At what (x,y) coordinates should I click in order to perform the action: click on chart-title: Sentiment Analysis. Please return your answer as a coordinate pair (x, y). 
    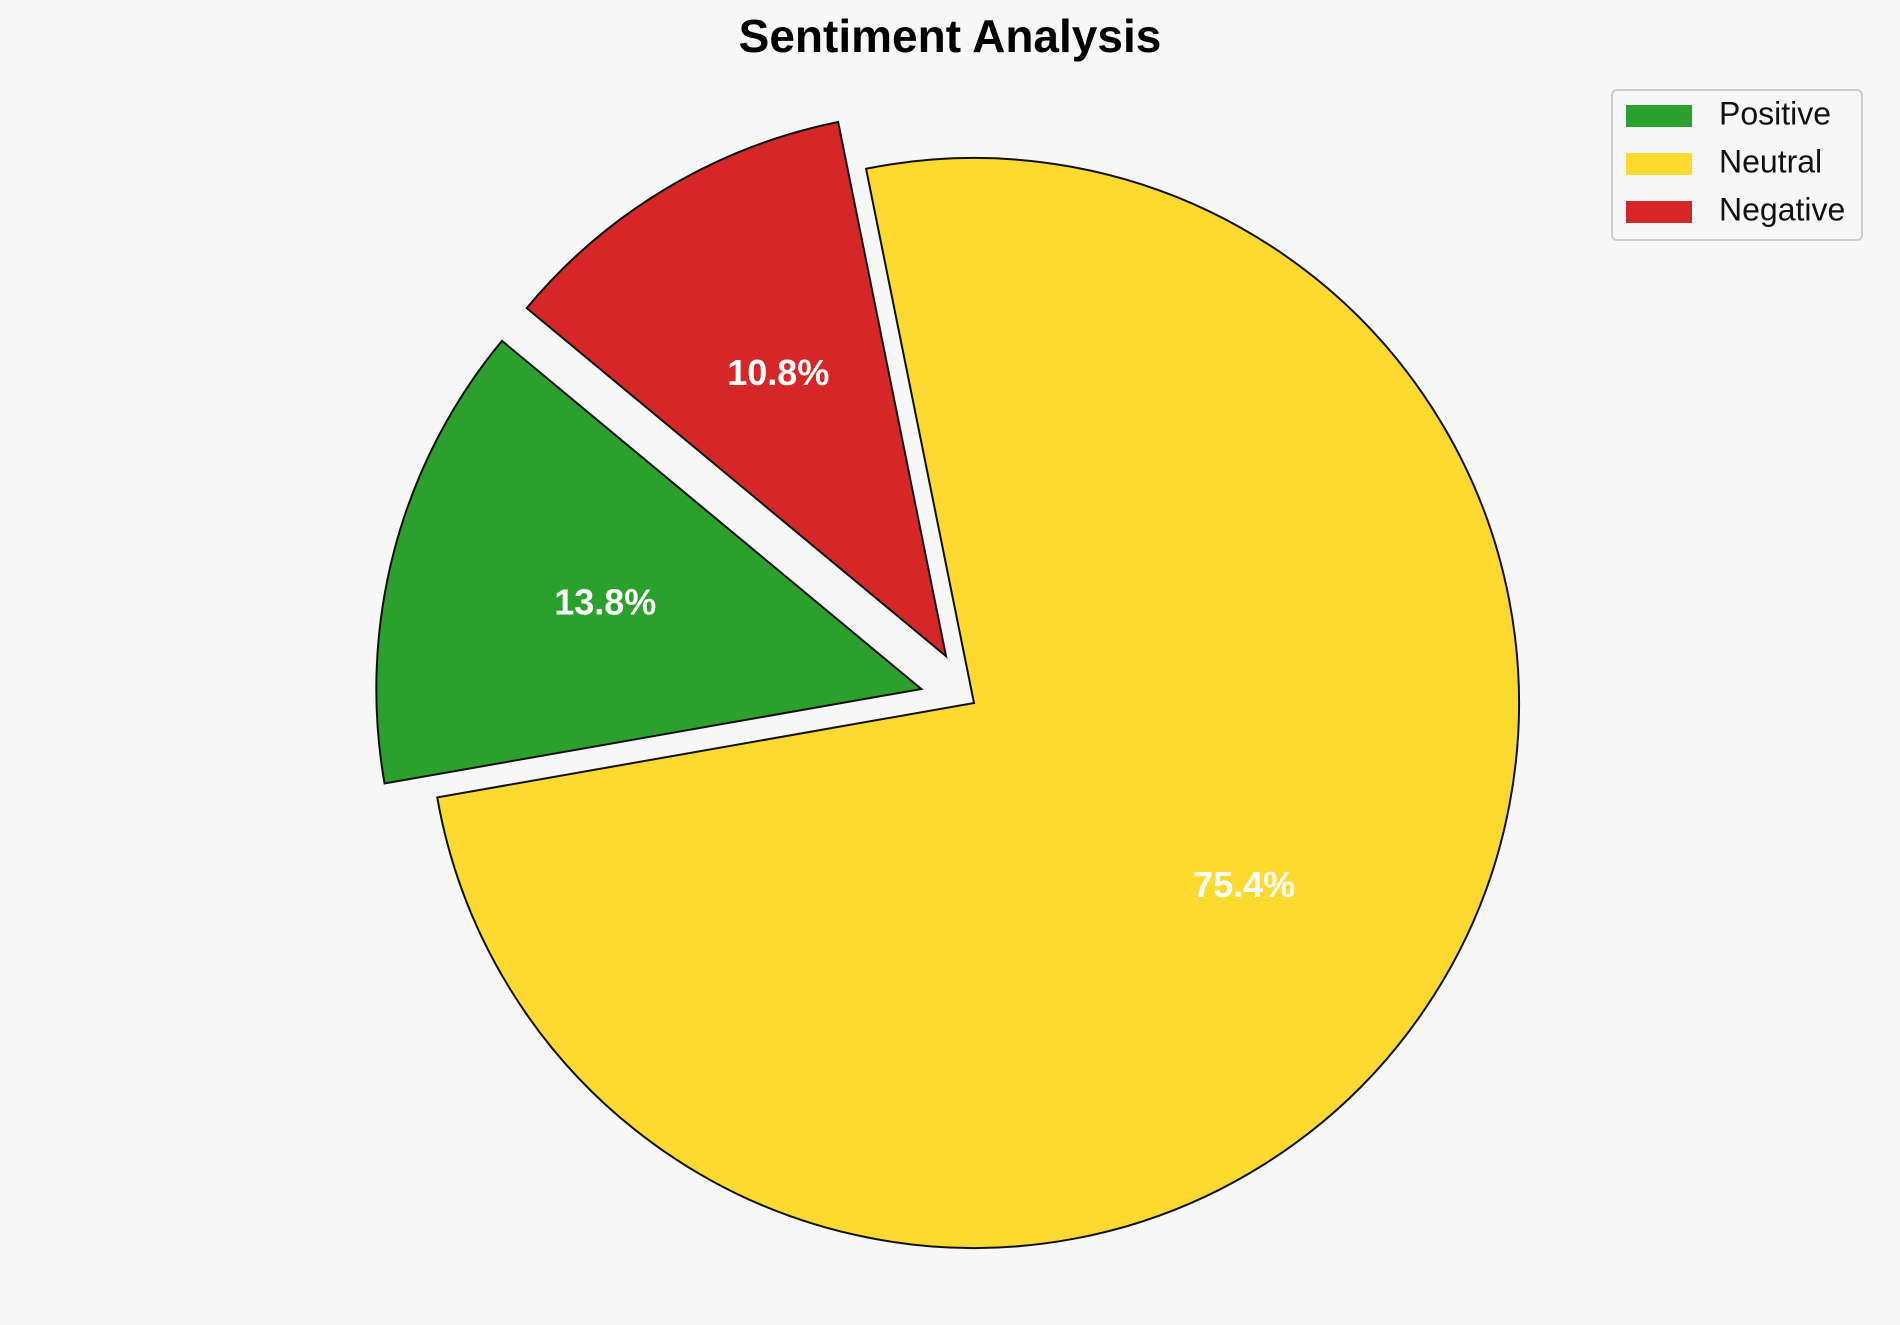
    Looking at the image, I should click on (950, 36).